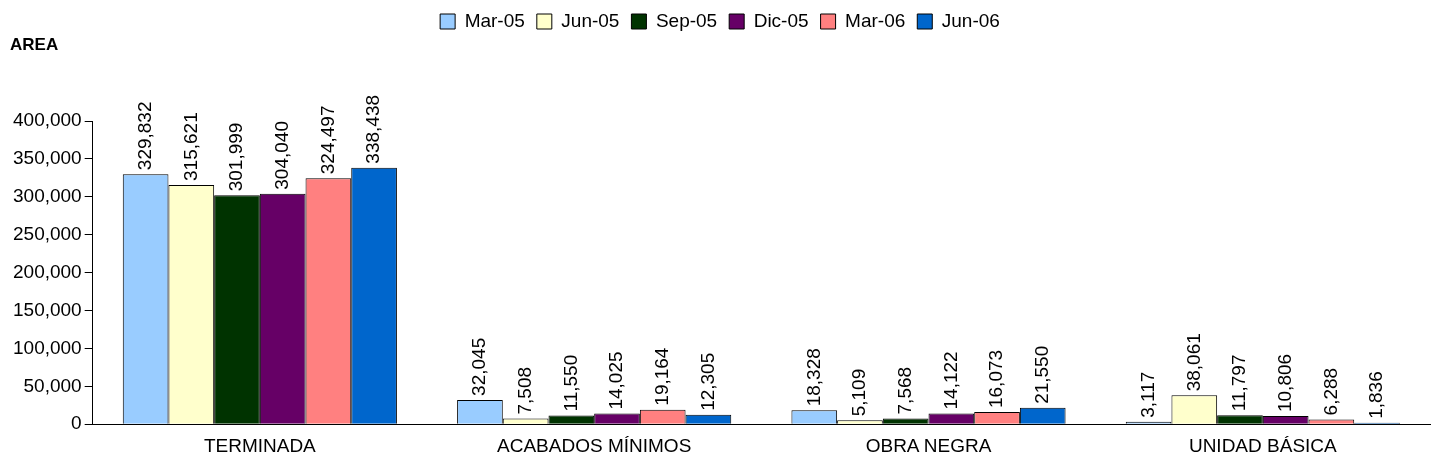 The height and width of the screenshot is (461, 1455). I want to click on y-tick-label: 200,000, so click(47, 271).